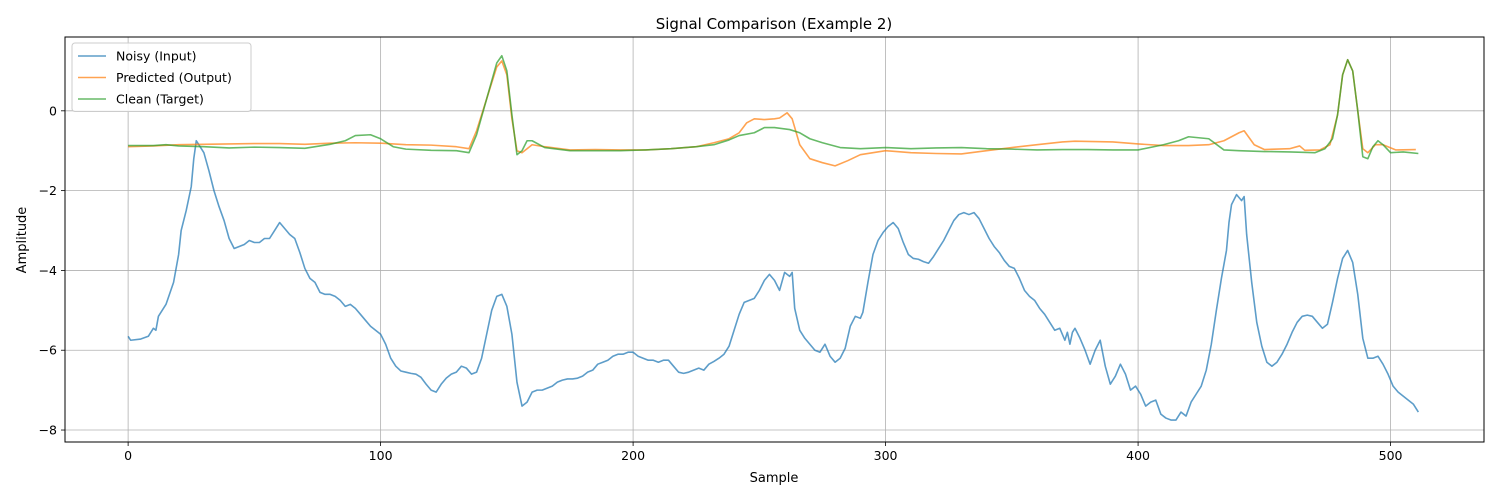 This screenshot has width=1500, height=500. I want to click on x-tick-label: 200, so click(633, 455).